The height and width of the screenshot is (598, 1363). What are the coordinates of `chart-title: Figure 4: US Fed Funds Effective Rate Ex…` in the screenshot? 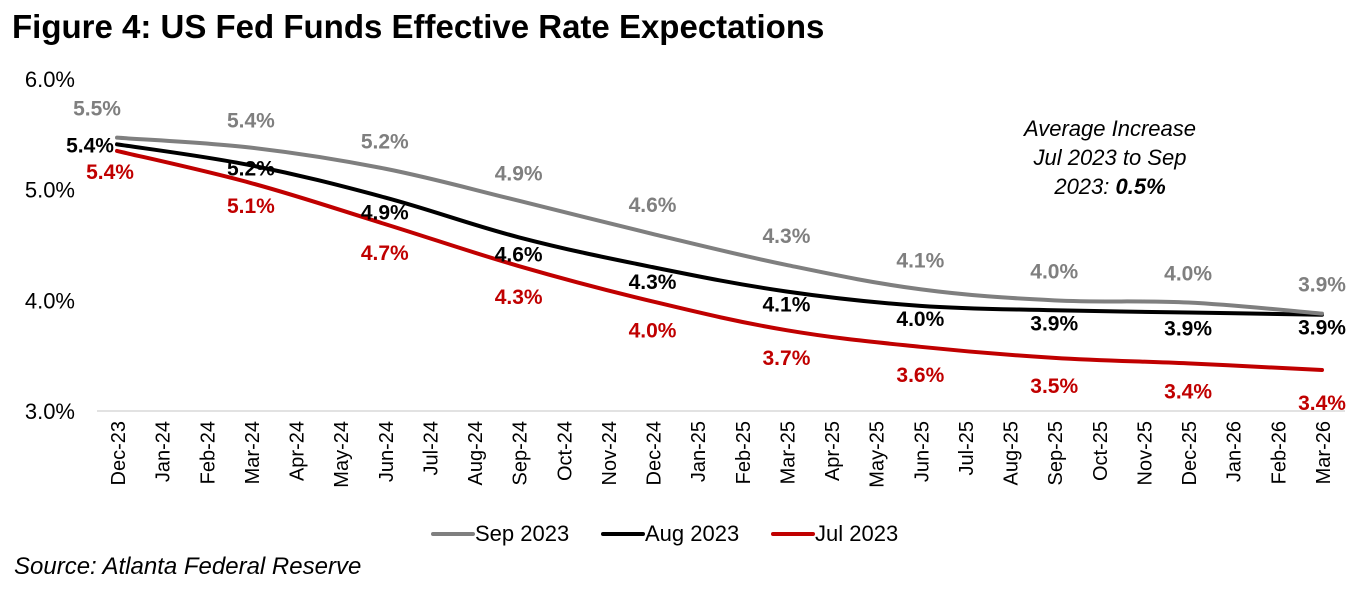 It's located at (418, 26).